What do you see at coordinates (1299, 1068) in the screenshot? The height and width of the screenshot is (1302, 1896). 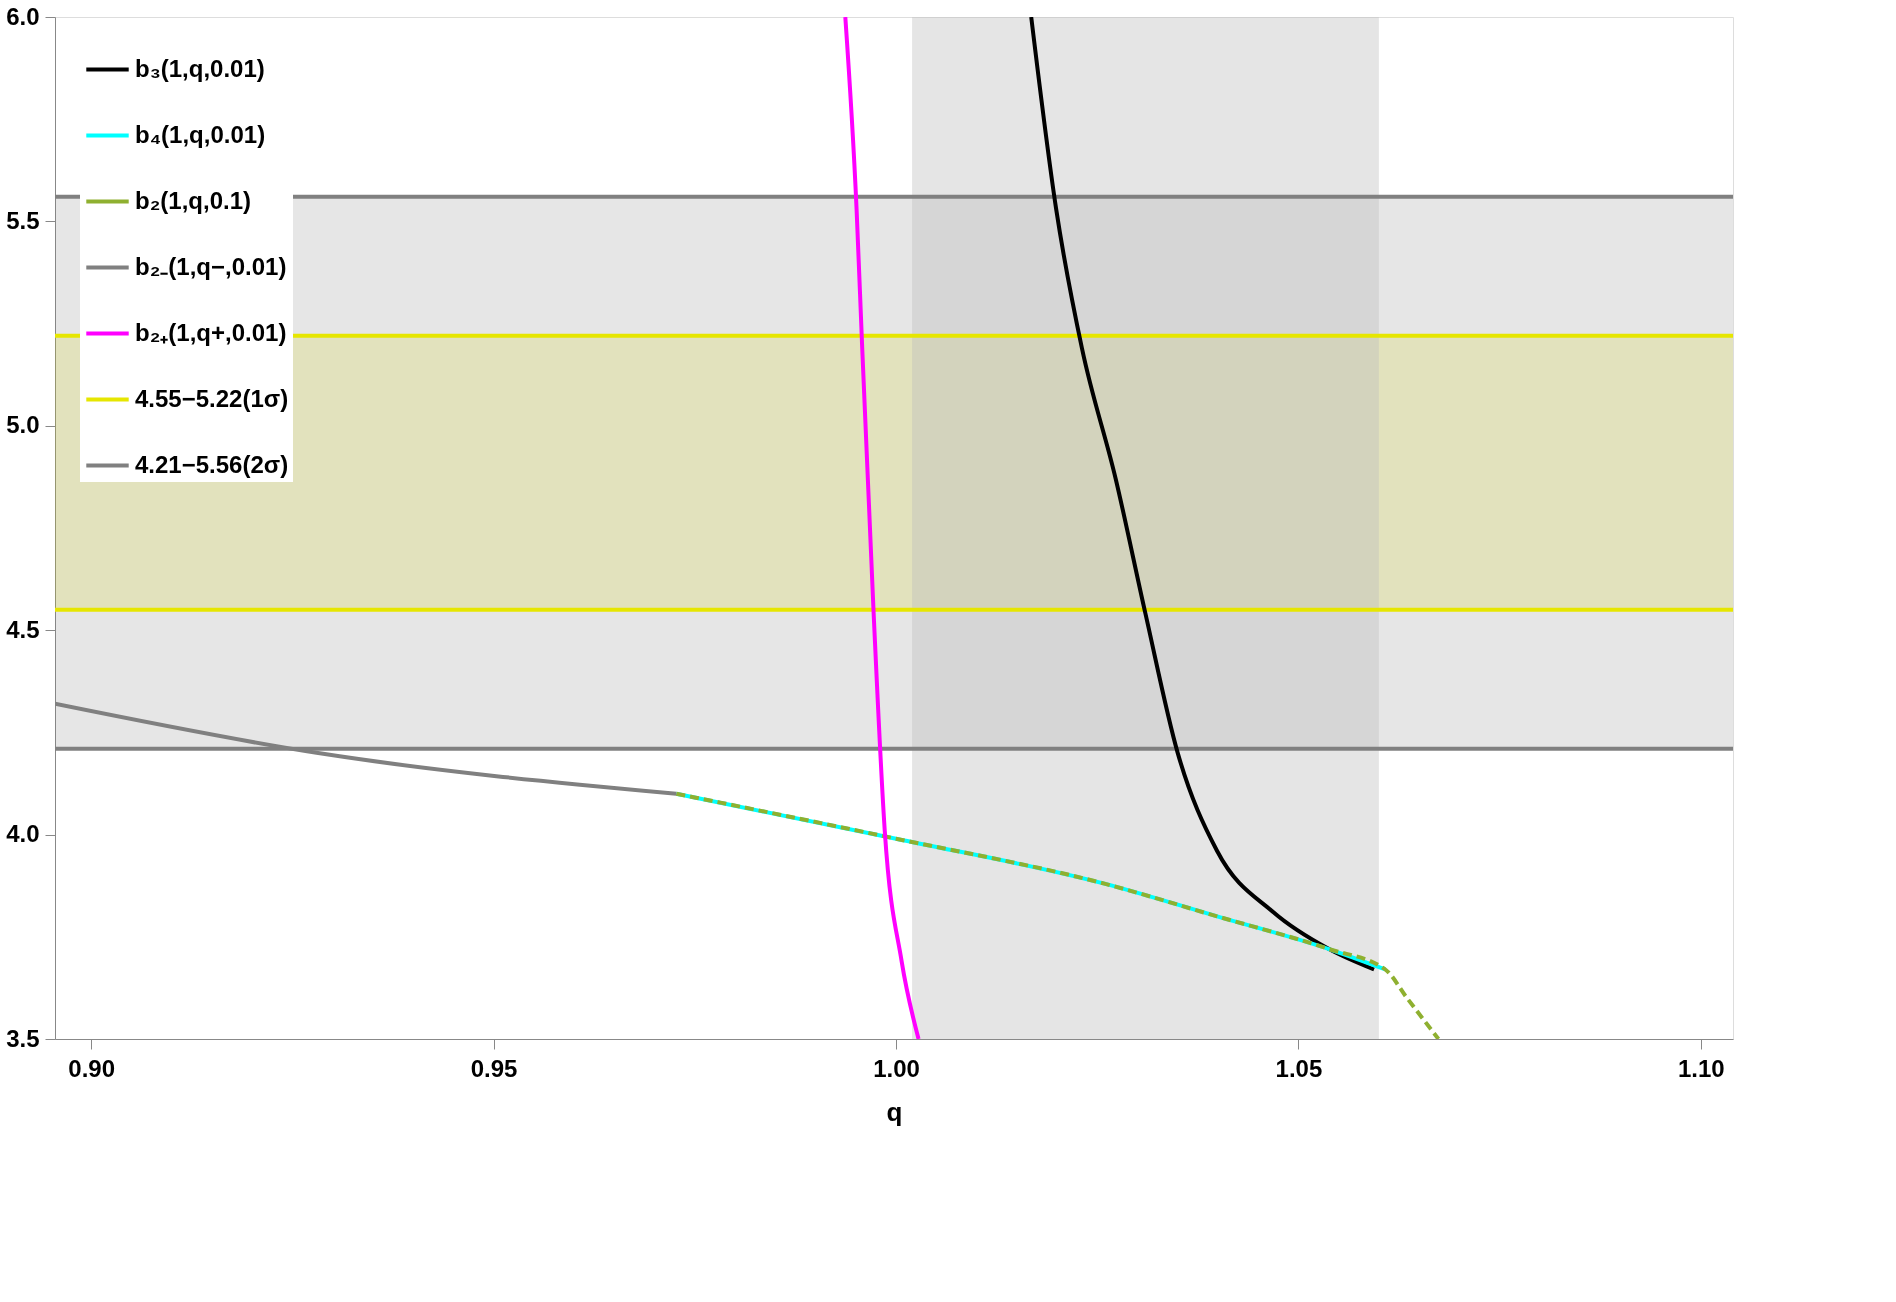 I see `x-tick-label: 1.05` at bounding box center [1299, 1068].